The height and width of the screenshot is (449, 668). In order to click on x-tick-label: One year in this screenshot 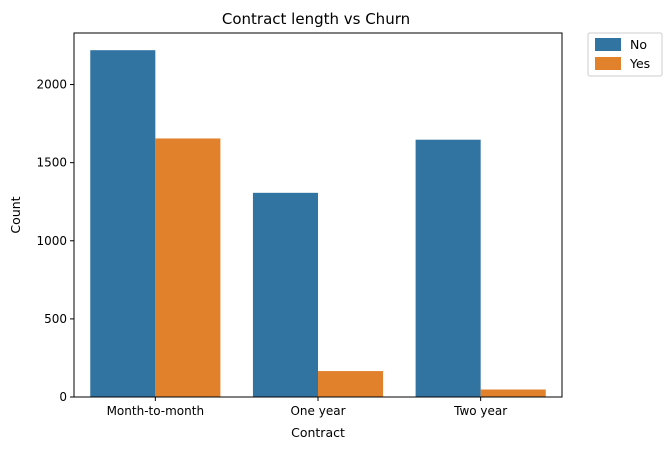, I will do `click(317, 411)`.